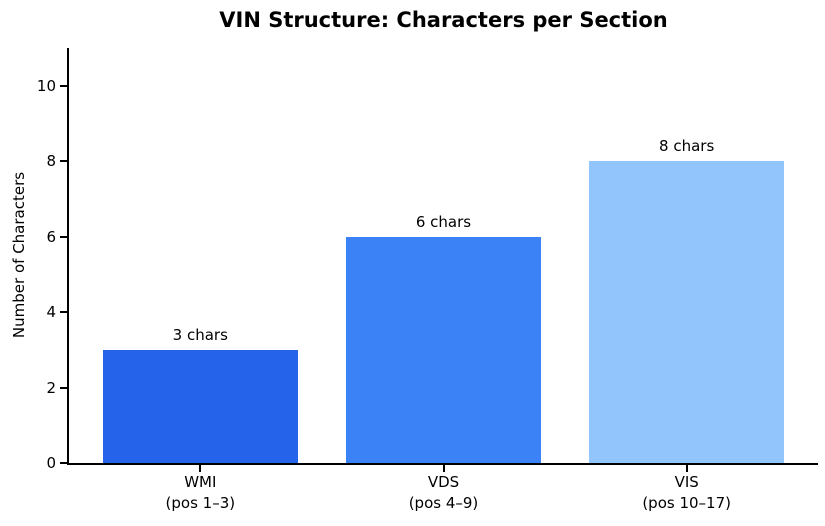 The width and height of the screenshot is (825, 526). What do you see at coordinates (200, 503) in the screenshot?
I see `x-tick-label-line: (pos 1–3)` at bounding box center [200, 503].